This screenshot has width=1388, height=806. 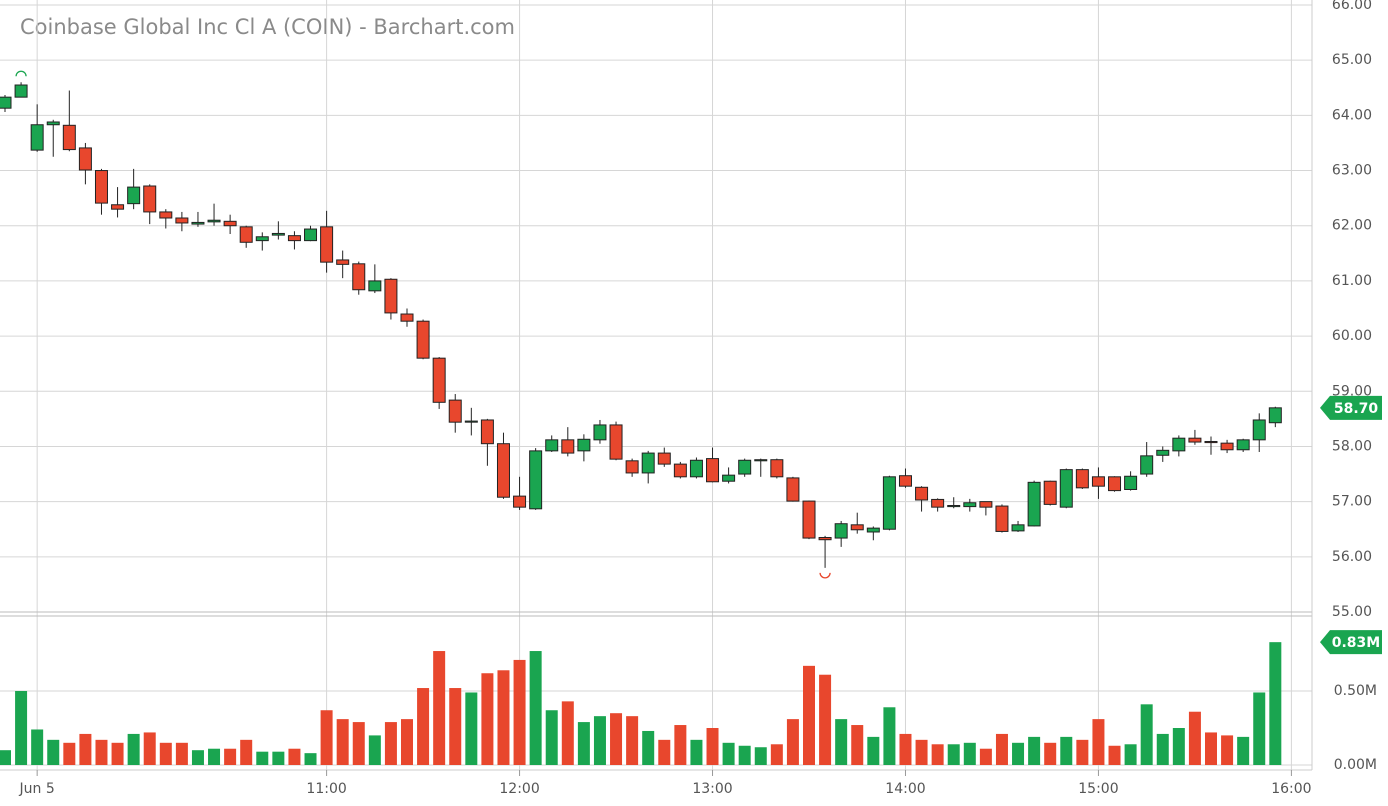 I want to click on x-tick-label: 11:00, so click(x=326, y=789).